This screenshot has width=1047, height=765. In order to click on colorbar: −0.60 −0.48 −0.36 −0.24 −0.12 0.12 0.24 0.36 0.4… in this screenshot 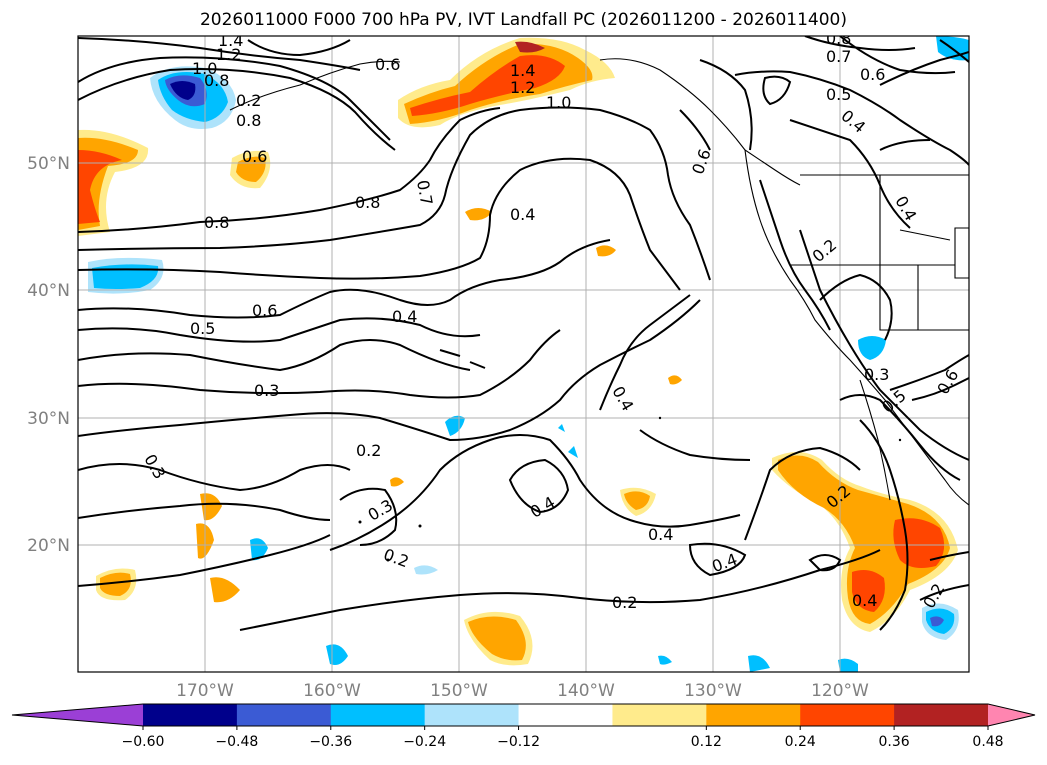, I will do `click(523, 726)`.